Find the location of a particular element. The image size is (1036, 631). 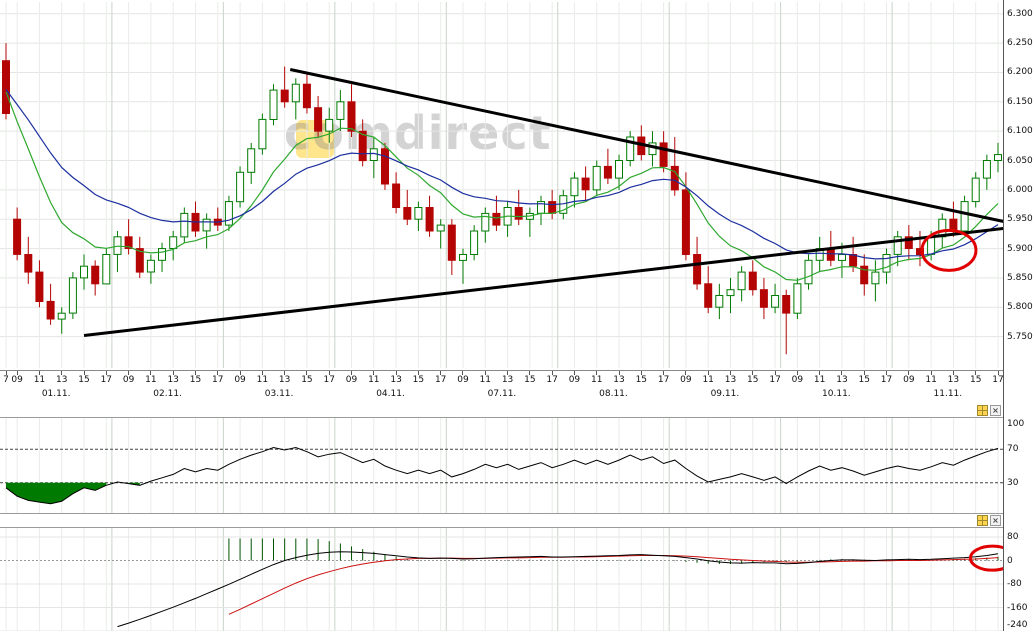

momentum-annotation is located at coordinates (986, 558).